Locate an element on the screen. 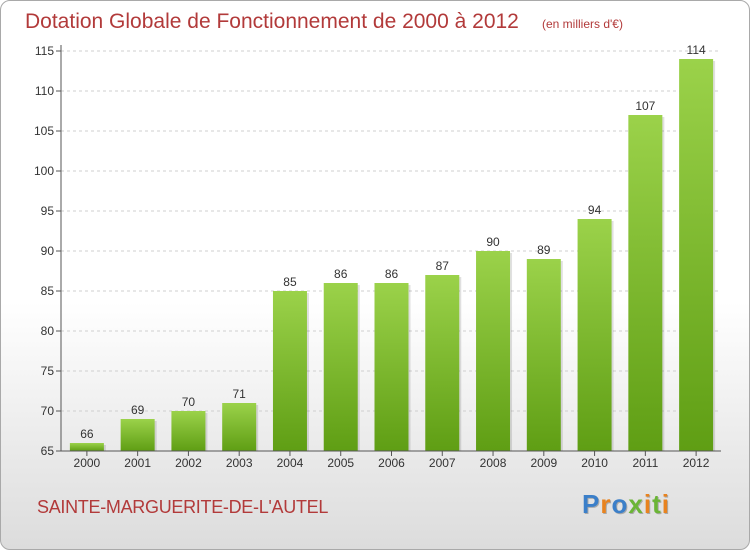  bar-2000 is located at coordinates (86, 447).